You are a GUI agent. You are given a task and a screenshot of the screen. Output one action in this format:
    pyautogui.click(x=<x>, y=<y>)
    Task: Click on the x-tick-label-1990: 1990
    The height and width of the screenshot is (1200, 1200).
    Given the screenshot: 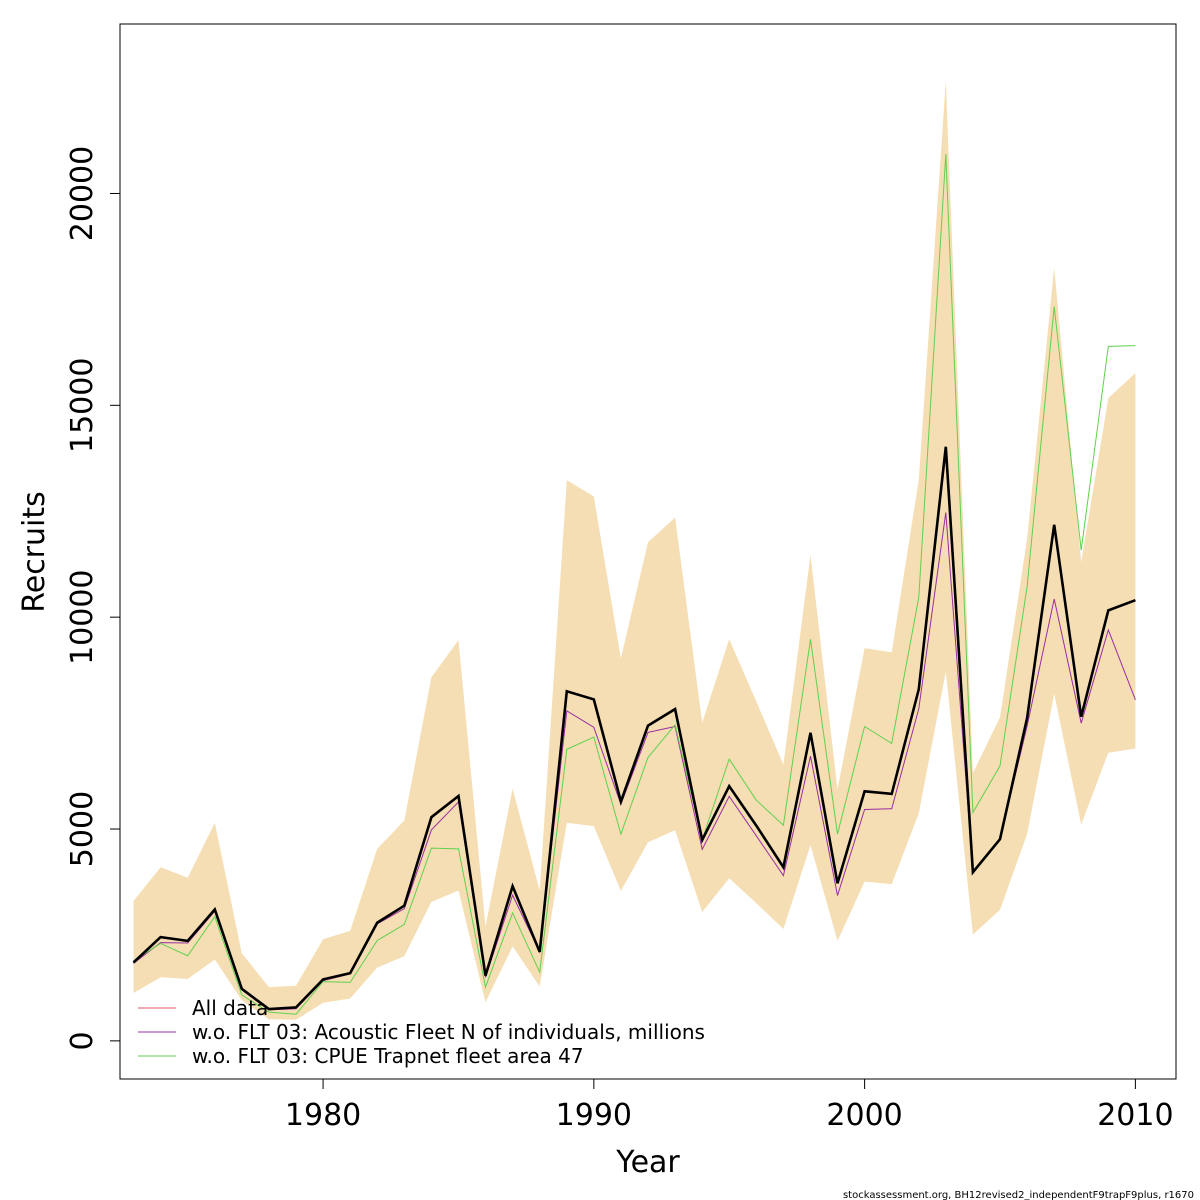 What is the action you would take?
    pyautogui.click(x=594, y=1115)
    